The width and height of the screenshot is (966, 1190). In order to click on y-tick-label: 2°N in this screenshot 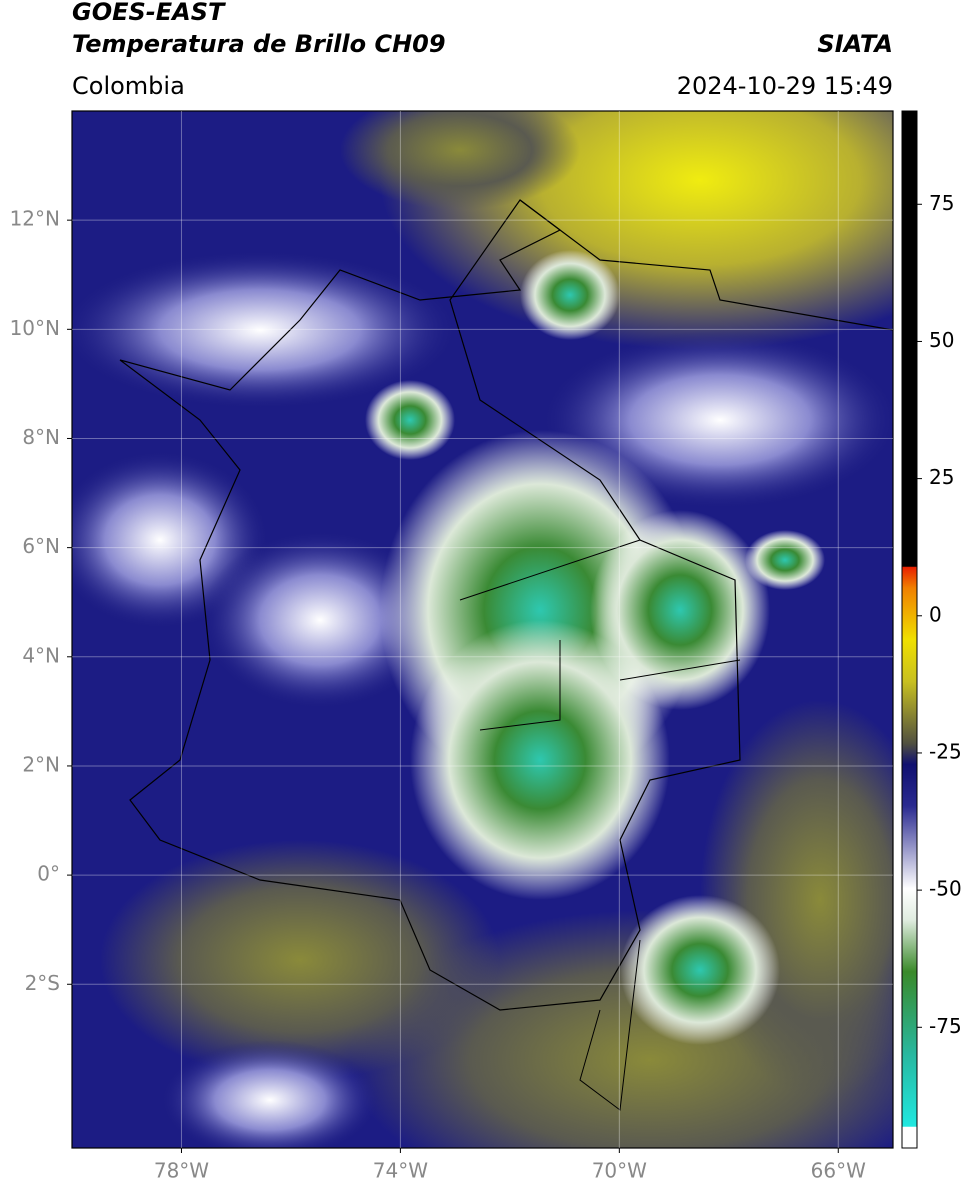, I will do `click(41, 764)`.